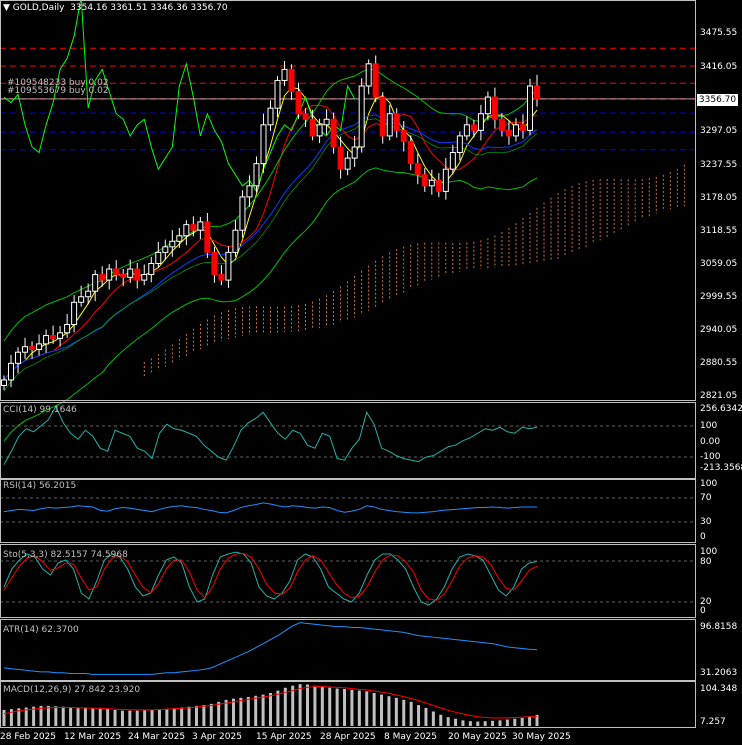 Image resolution: width=742 pixels, height=745 pixels. What do you see at coordinates (710, 457) in the screenshot?
I see `cci-tick: -100` at bounding box center [710, 457].